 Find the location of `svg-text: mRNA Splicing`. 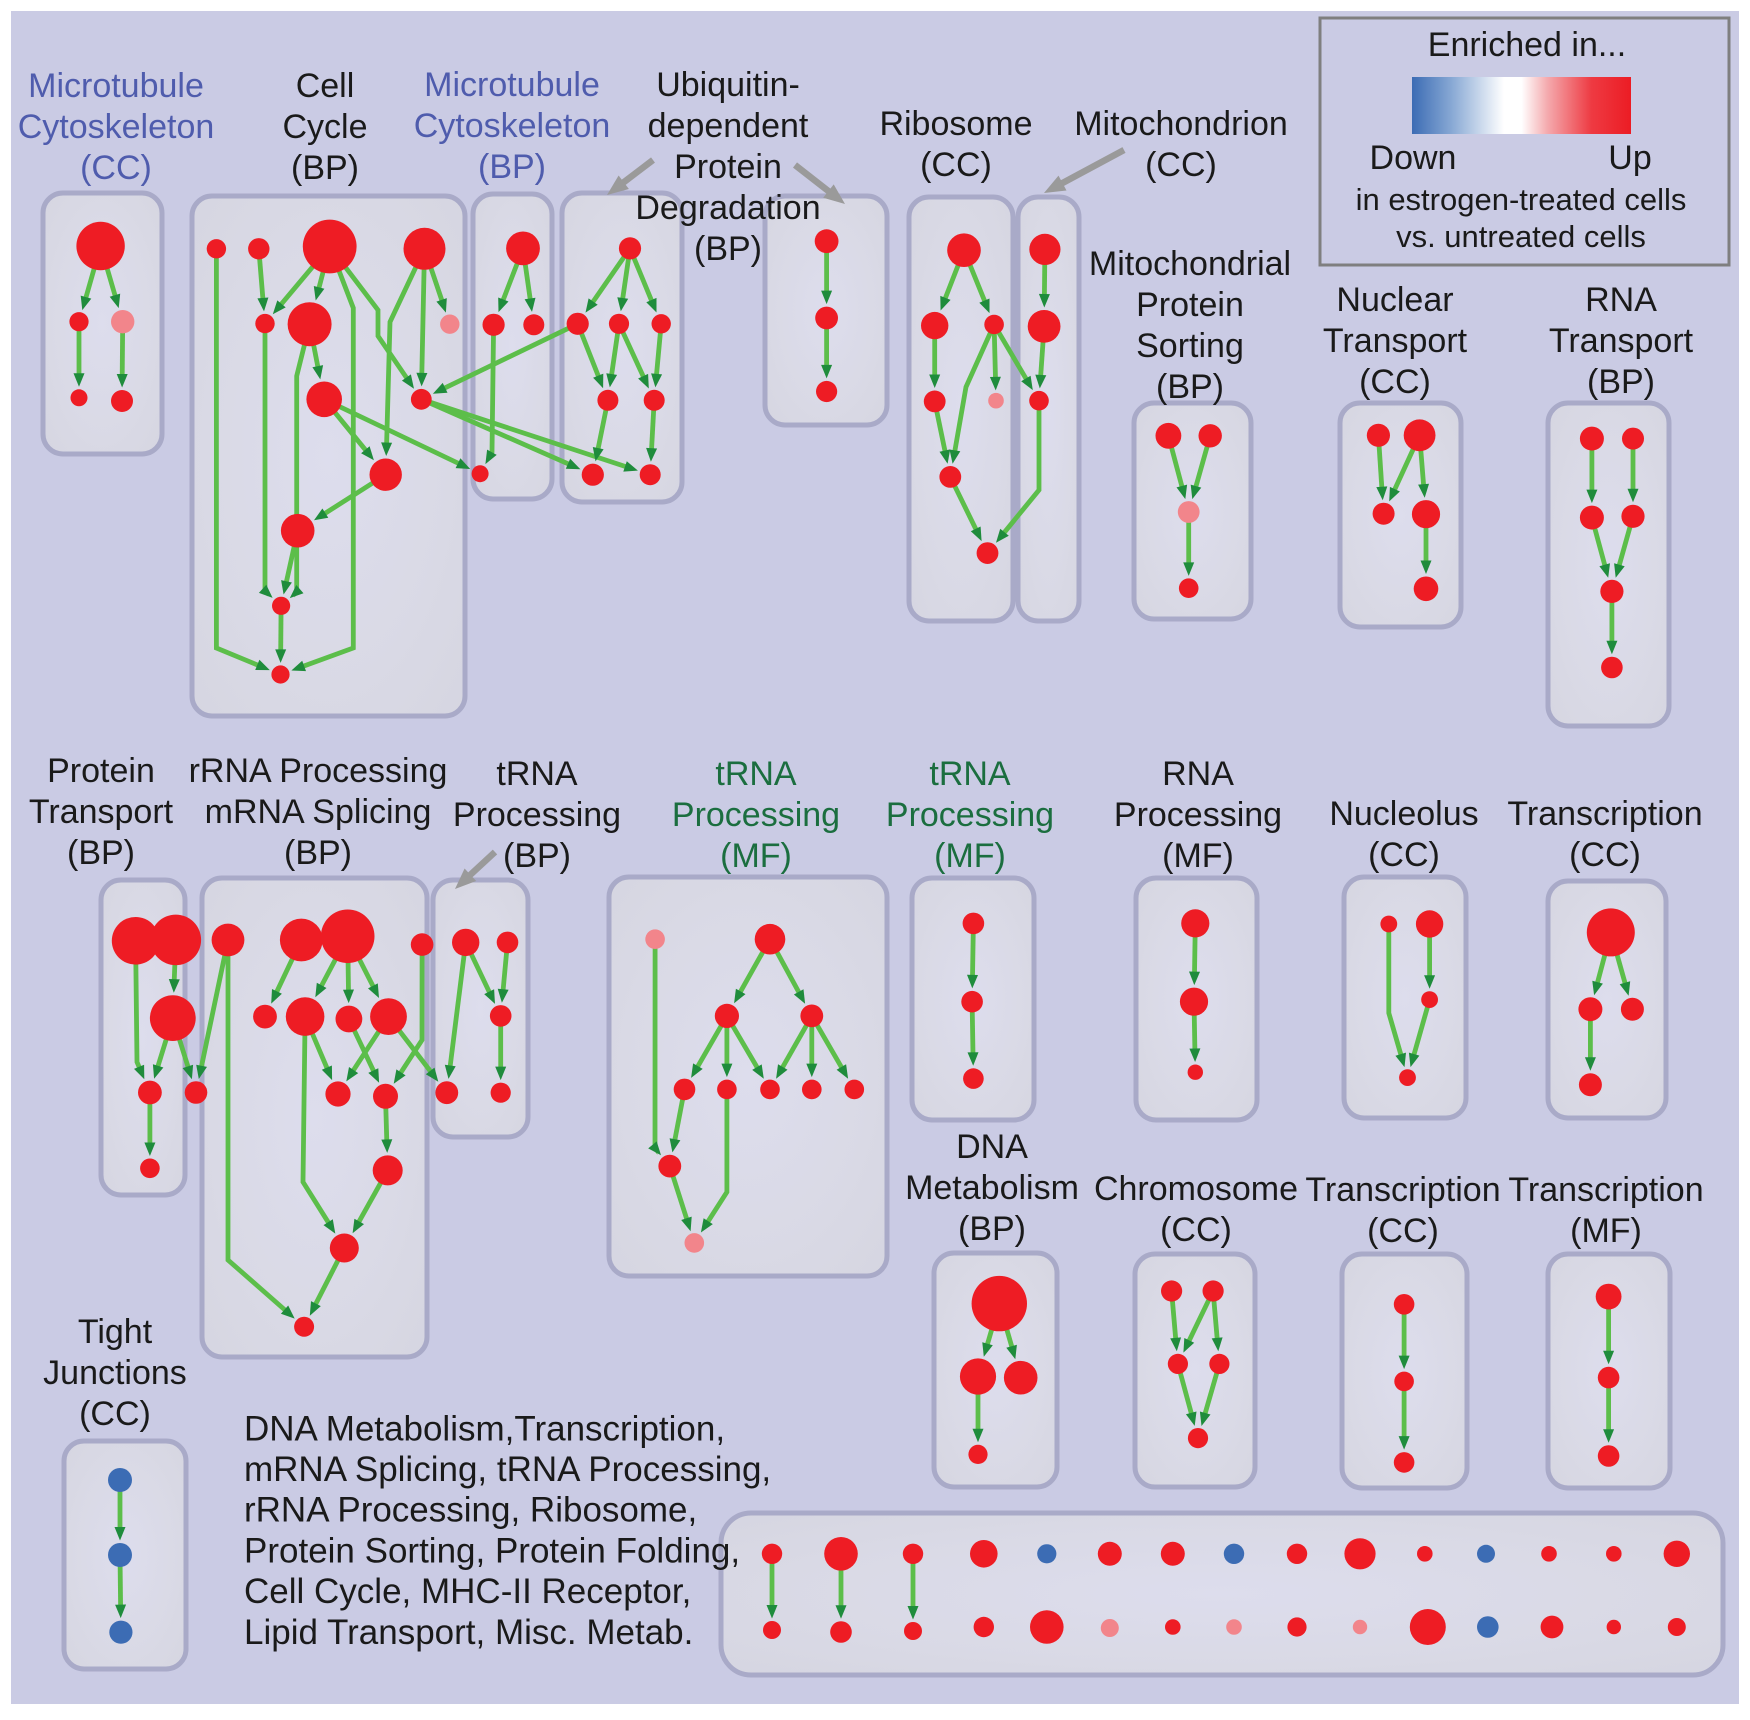

svg-text: mRNA Splicing is located at coordinates (318, 812).